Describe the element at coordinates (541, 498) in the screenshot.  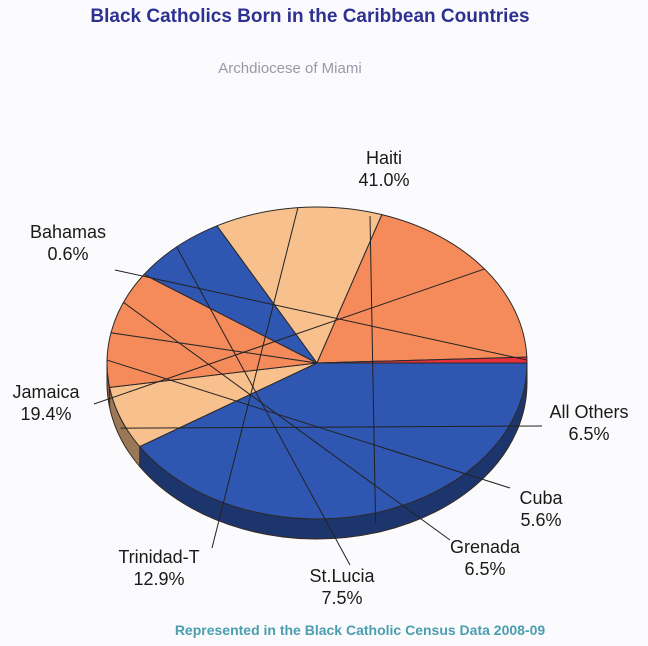
I see `slice-label-cuba: Cuba` at that location.